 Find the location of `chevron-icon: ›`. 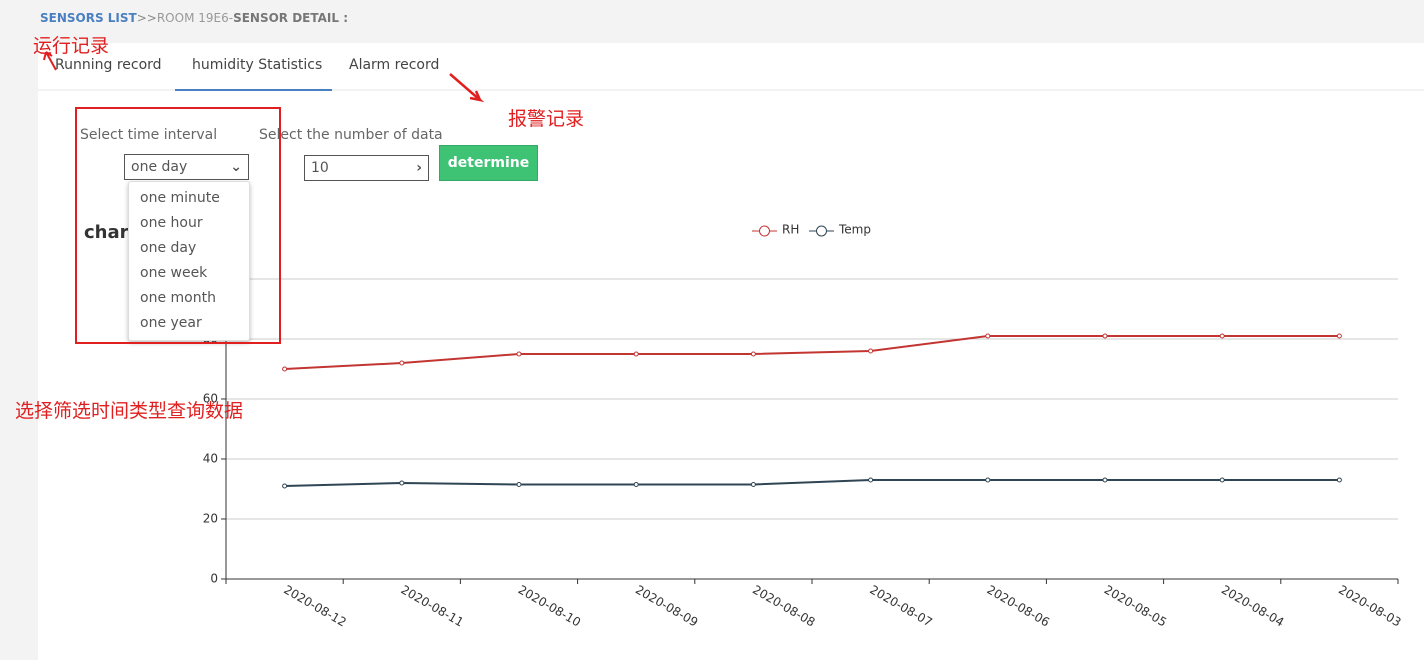

chevron-icon: › is located at coordinates (419, 168).